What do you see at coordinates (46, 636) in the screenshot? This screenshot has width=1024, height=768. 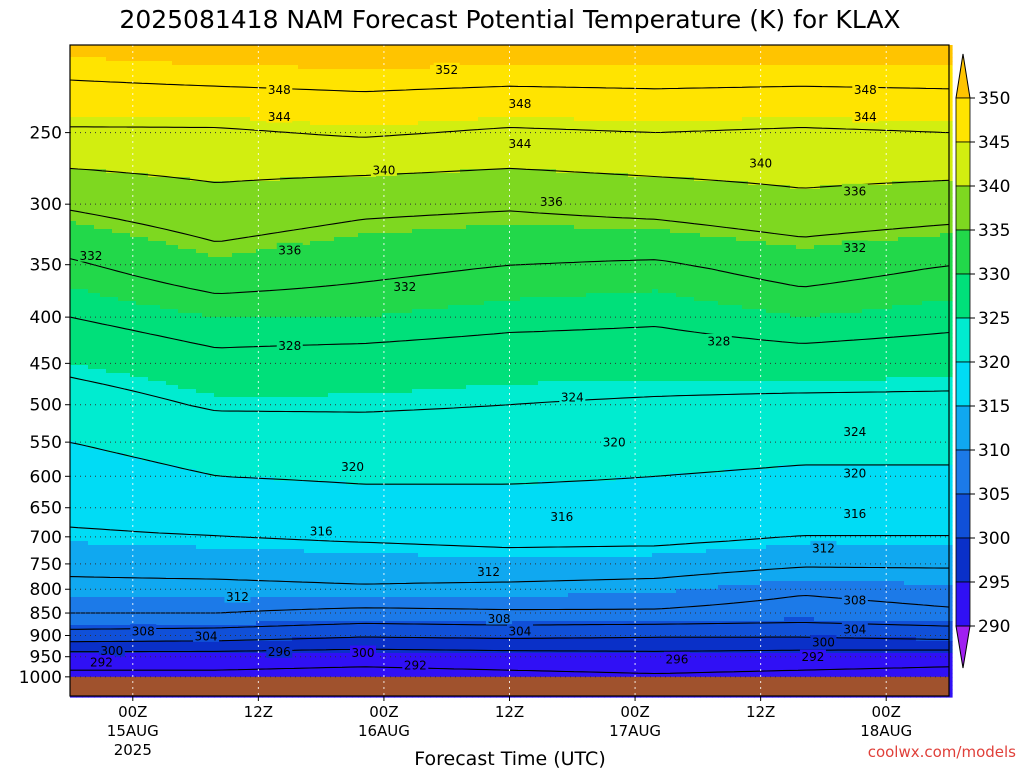 I see `y-tick-label: 900` at bounding box center [46, 636].